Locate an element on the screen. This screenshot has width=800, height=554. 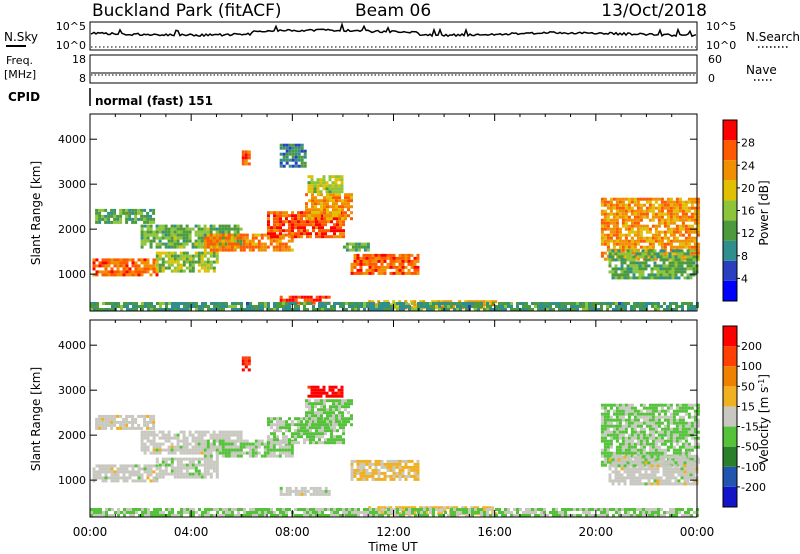
echo-band is located at coordinates (394, 512).